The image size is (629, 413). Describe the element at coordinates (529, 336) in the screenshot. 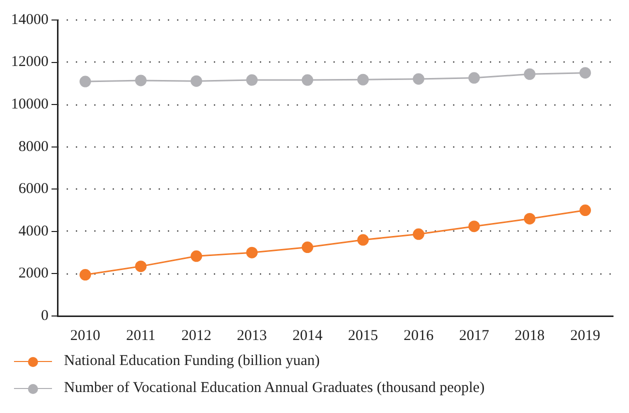

I see `x-tick-label: 2018` at that location.